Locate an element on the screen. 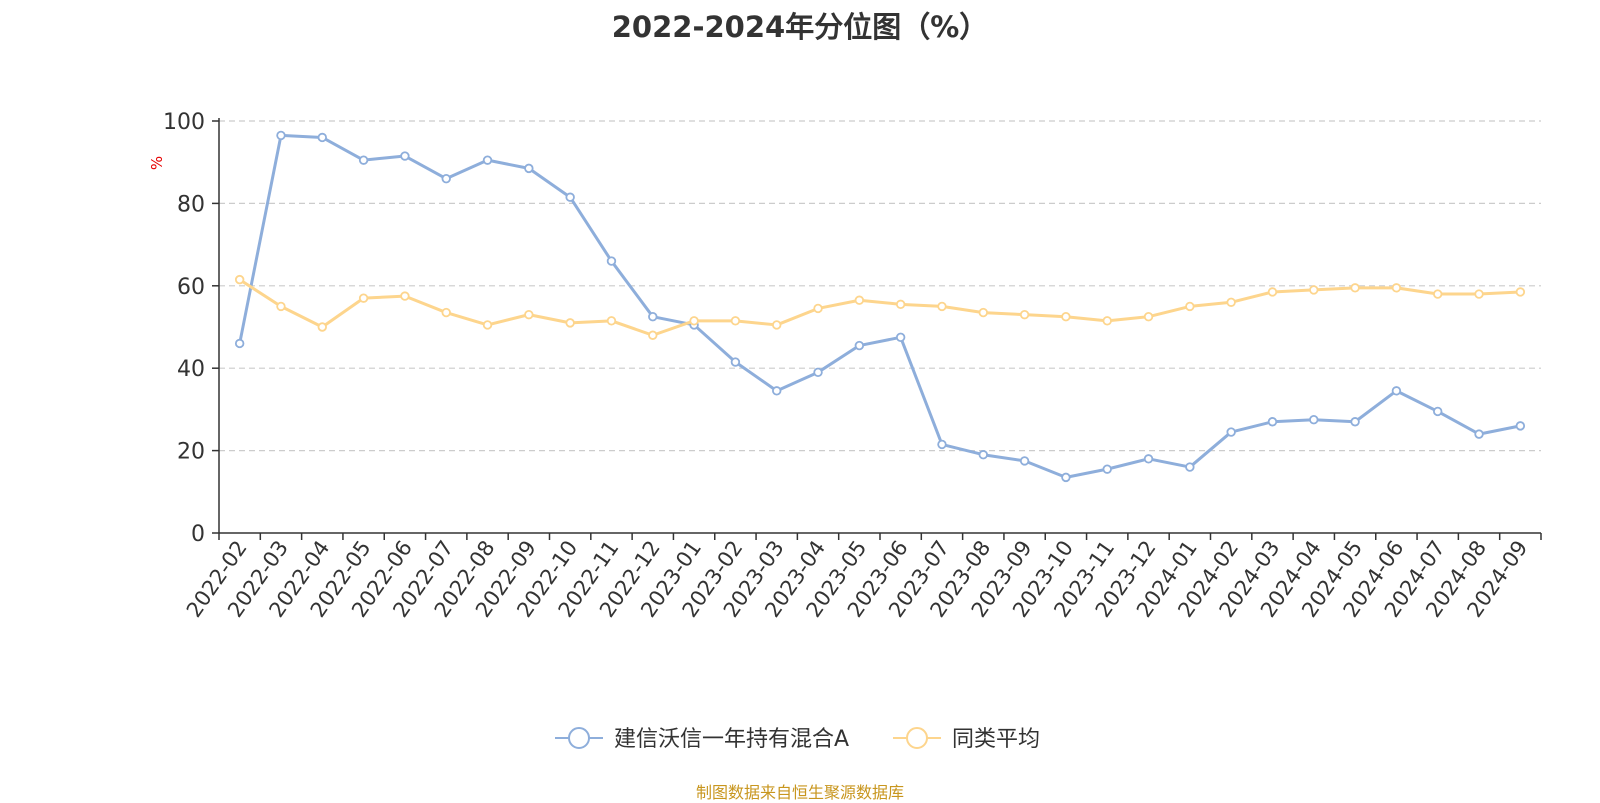 Image resolution: width=1600 pixels, height=803 pixels. legend-label: 同类平均 is located at coordinates (996, 739).